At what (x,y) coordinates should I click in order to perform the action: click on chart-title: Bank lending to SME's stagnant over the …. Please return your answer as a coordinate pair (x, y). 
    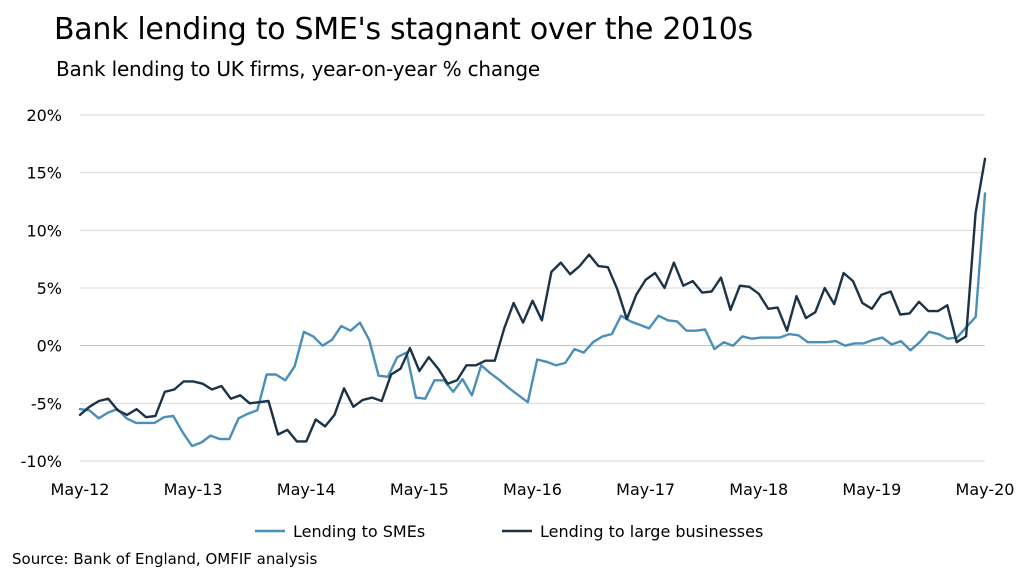
    Looking at the image, I should click on (403, 29).